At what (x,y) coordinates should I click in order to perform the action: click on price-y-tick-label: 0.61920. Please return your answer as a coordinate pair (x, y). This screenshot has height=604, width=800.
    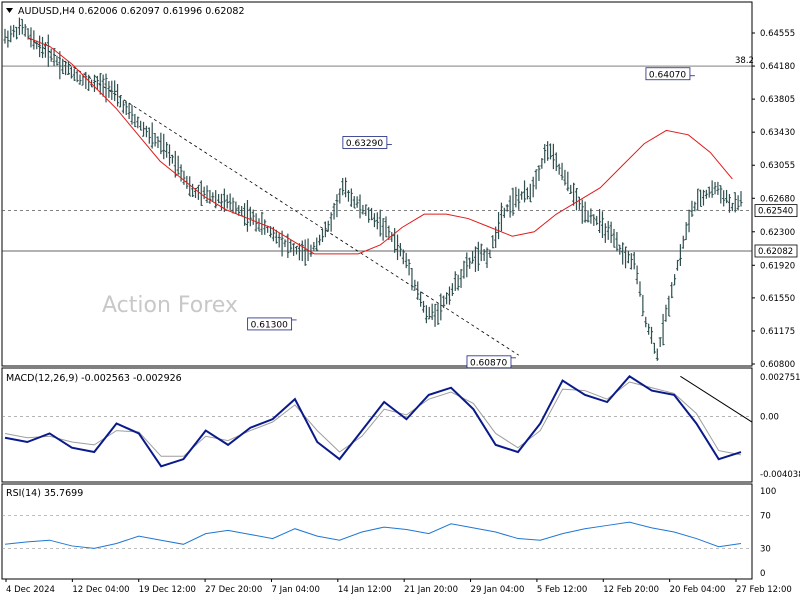
    Looking at the image, I should click on (777, 266).